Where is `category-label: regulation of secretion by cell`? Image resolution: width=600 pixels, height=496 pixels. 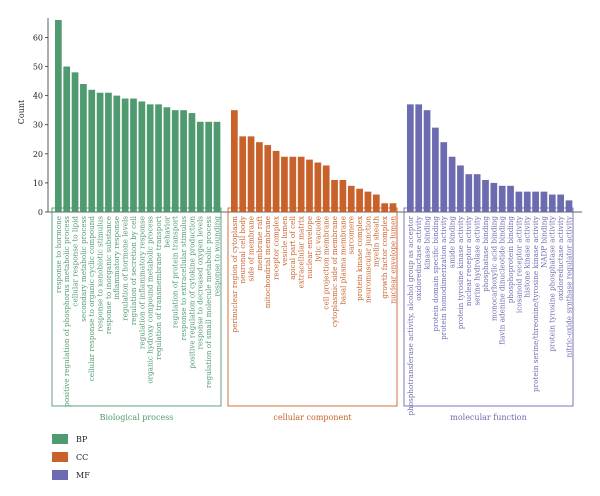 category-label: regulation of secretion by cell is located at coordinates (133, 270).